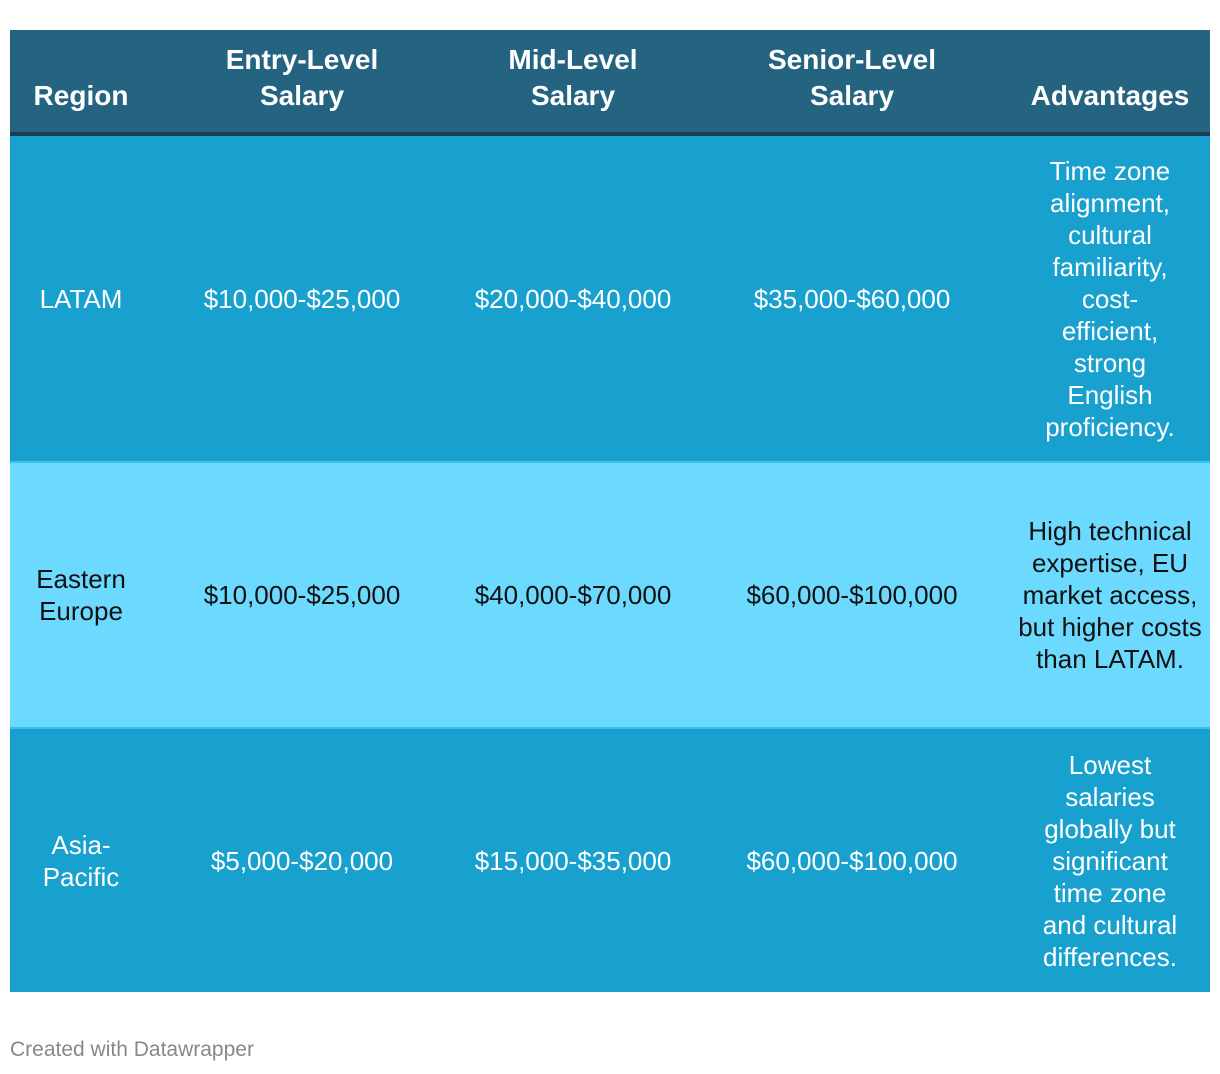 The image size is (1220, 1074). I want to click on column-header-senior-level: Senior-Level Salary, so click(852, 83).